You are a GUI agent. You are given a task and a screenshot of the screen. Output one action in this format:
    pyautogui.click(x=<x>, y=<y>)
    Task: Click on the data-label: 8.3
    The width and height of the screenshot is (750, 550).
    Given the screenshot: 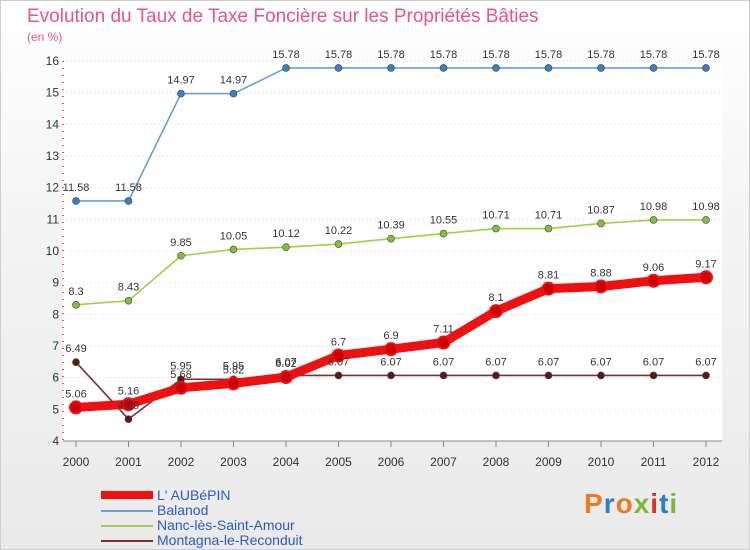 What is the action you would take?
    pyautogui.click(x=75, y=292)
    